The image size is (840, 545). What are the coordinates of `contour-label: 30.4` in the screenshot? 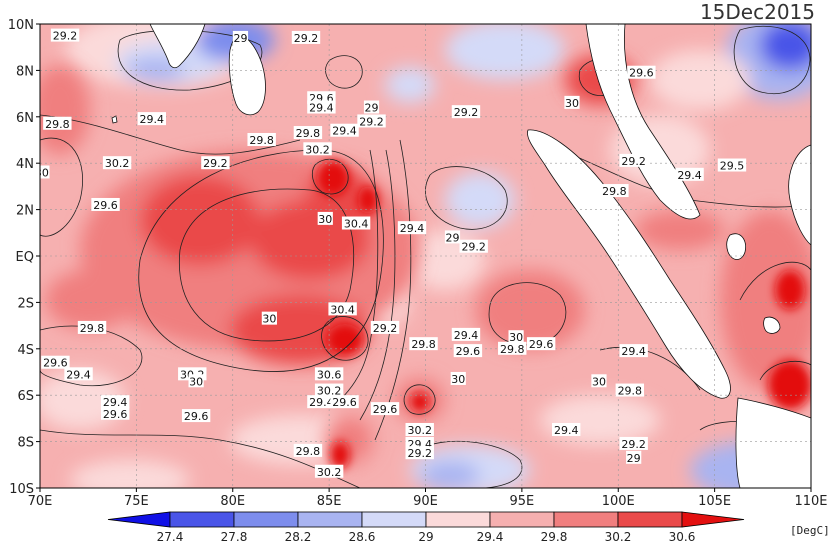 It's located at (356, 223).